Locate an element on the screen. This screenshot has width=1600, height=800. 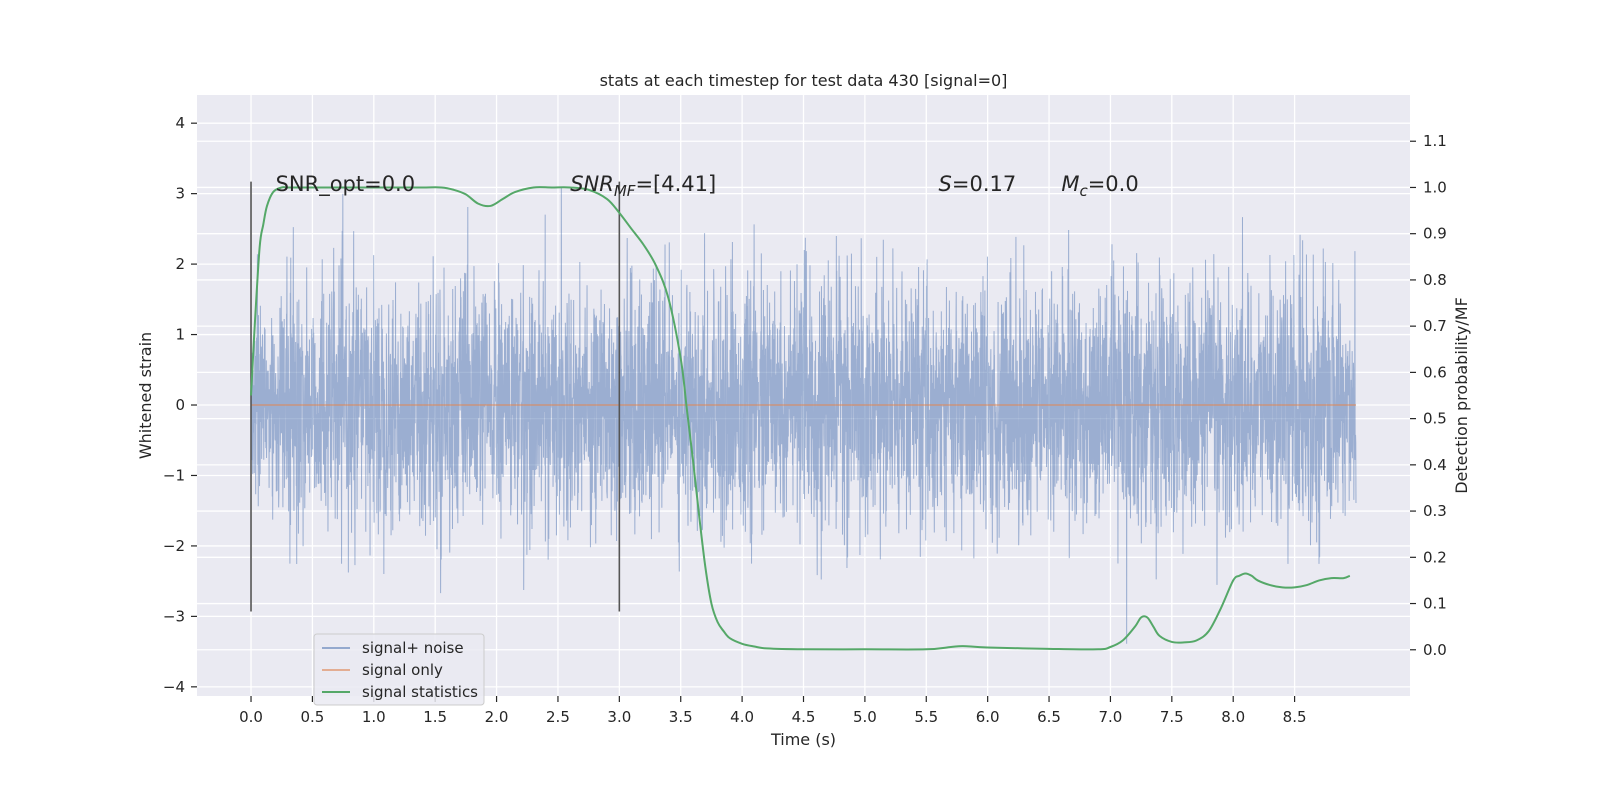
x-tick-label: 6.5 is located at coordinates (1049, 717).